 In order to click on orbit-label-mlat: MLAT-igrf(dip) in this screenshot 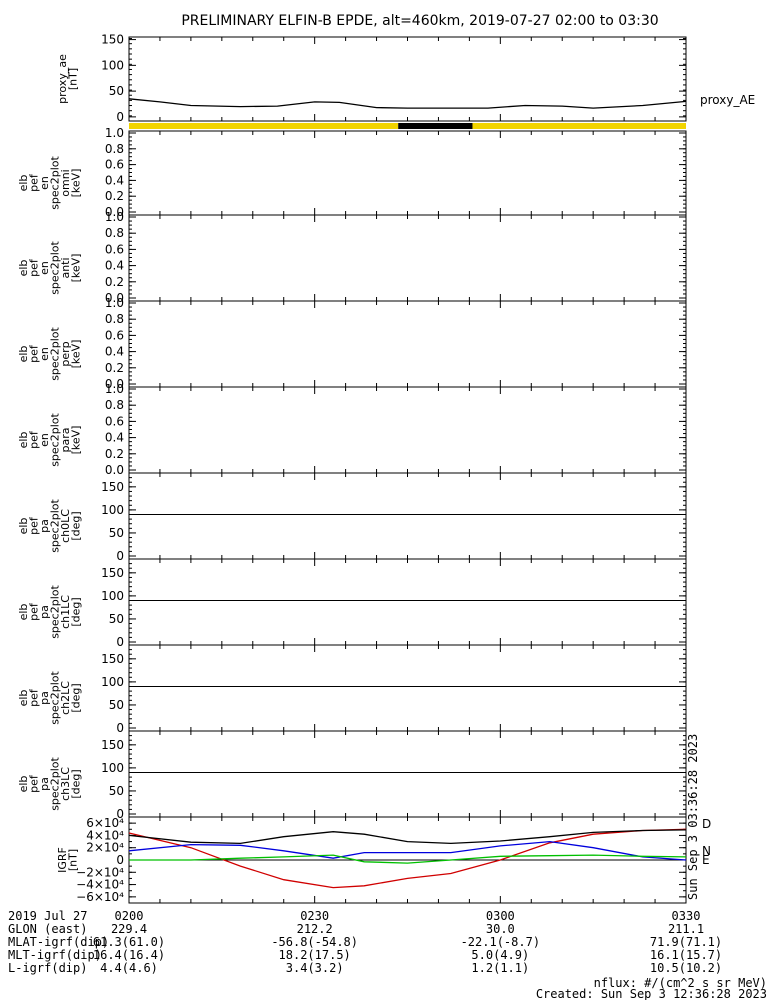, I will do `click(58, 942)`.